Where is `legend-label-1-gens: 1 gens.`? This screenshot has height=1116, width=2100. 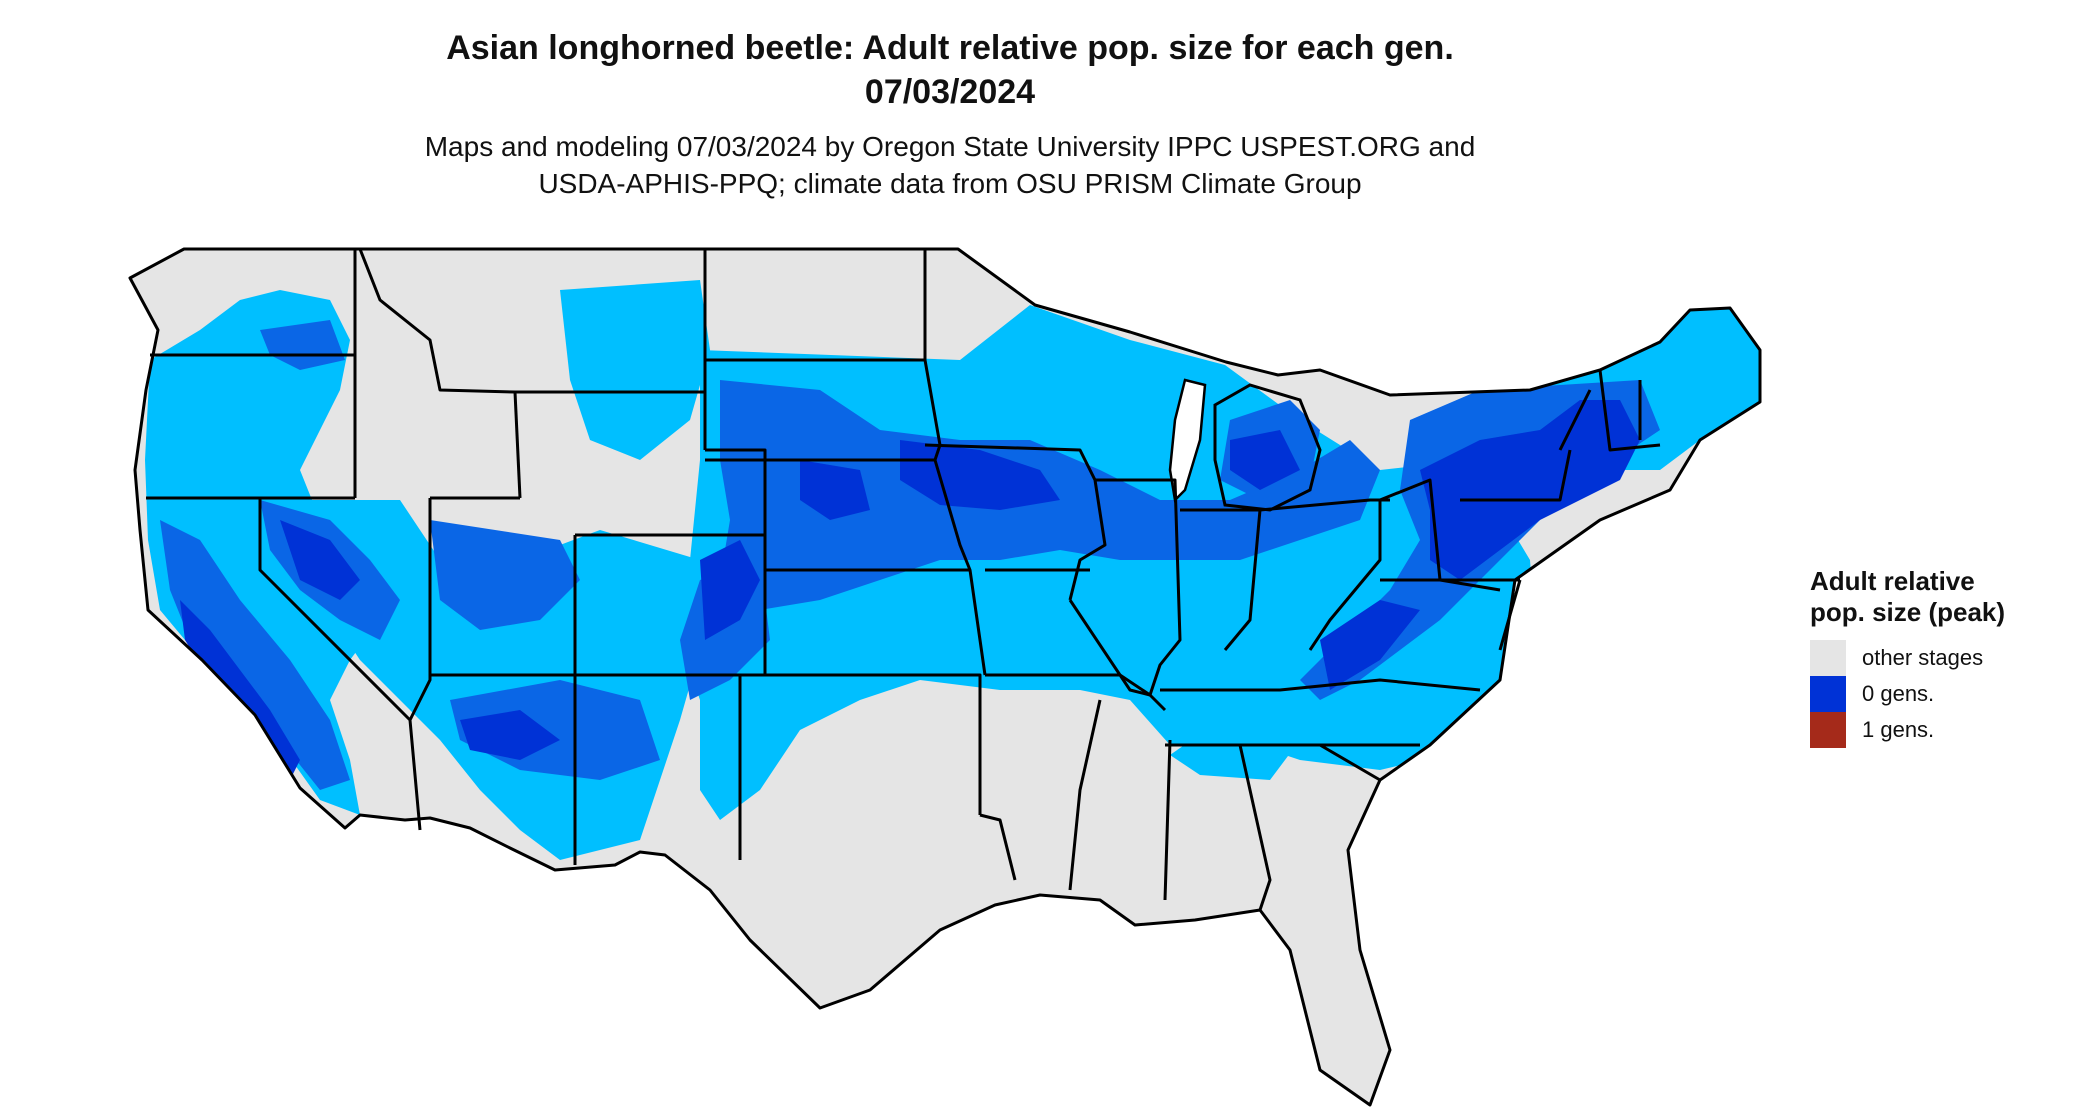 legend-label-1-gens: 1 gens. is located at coordinates (1898, 729).